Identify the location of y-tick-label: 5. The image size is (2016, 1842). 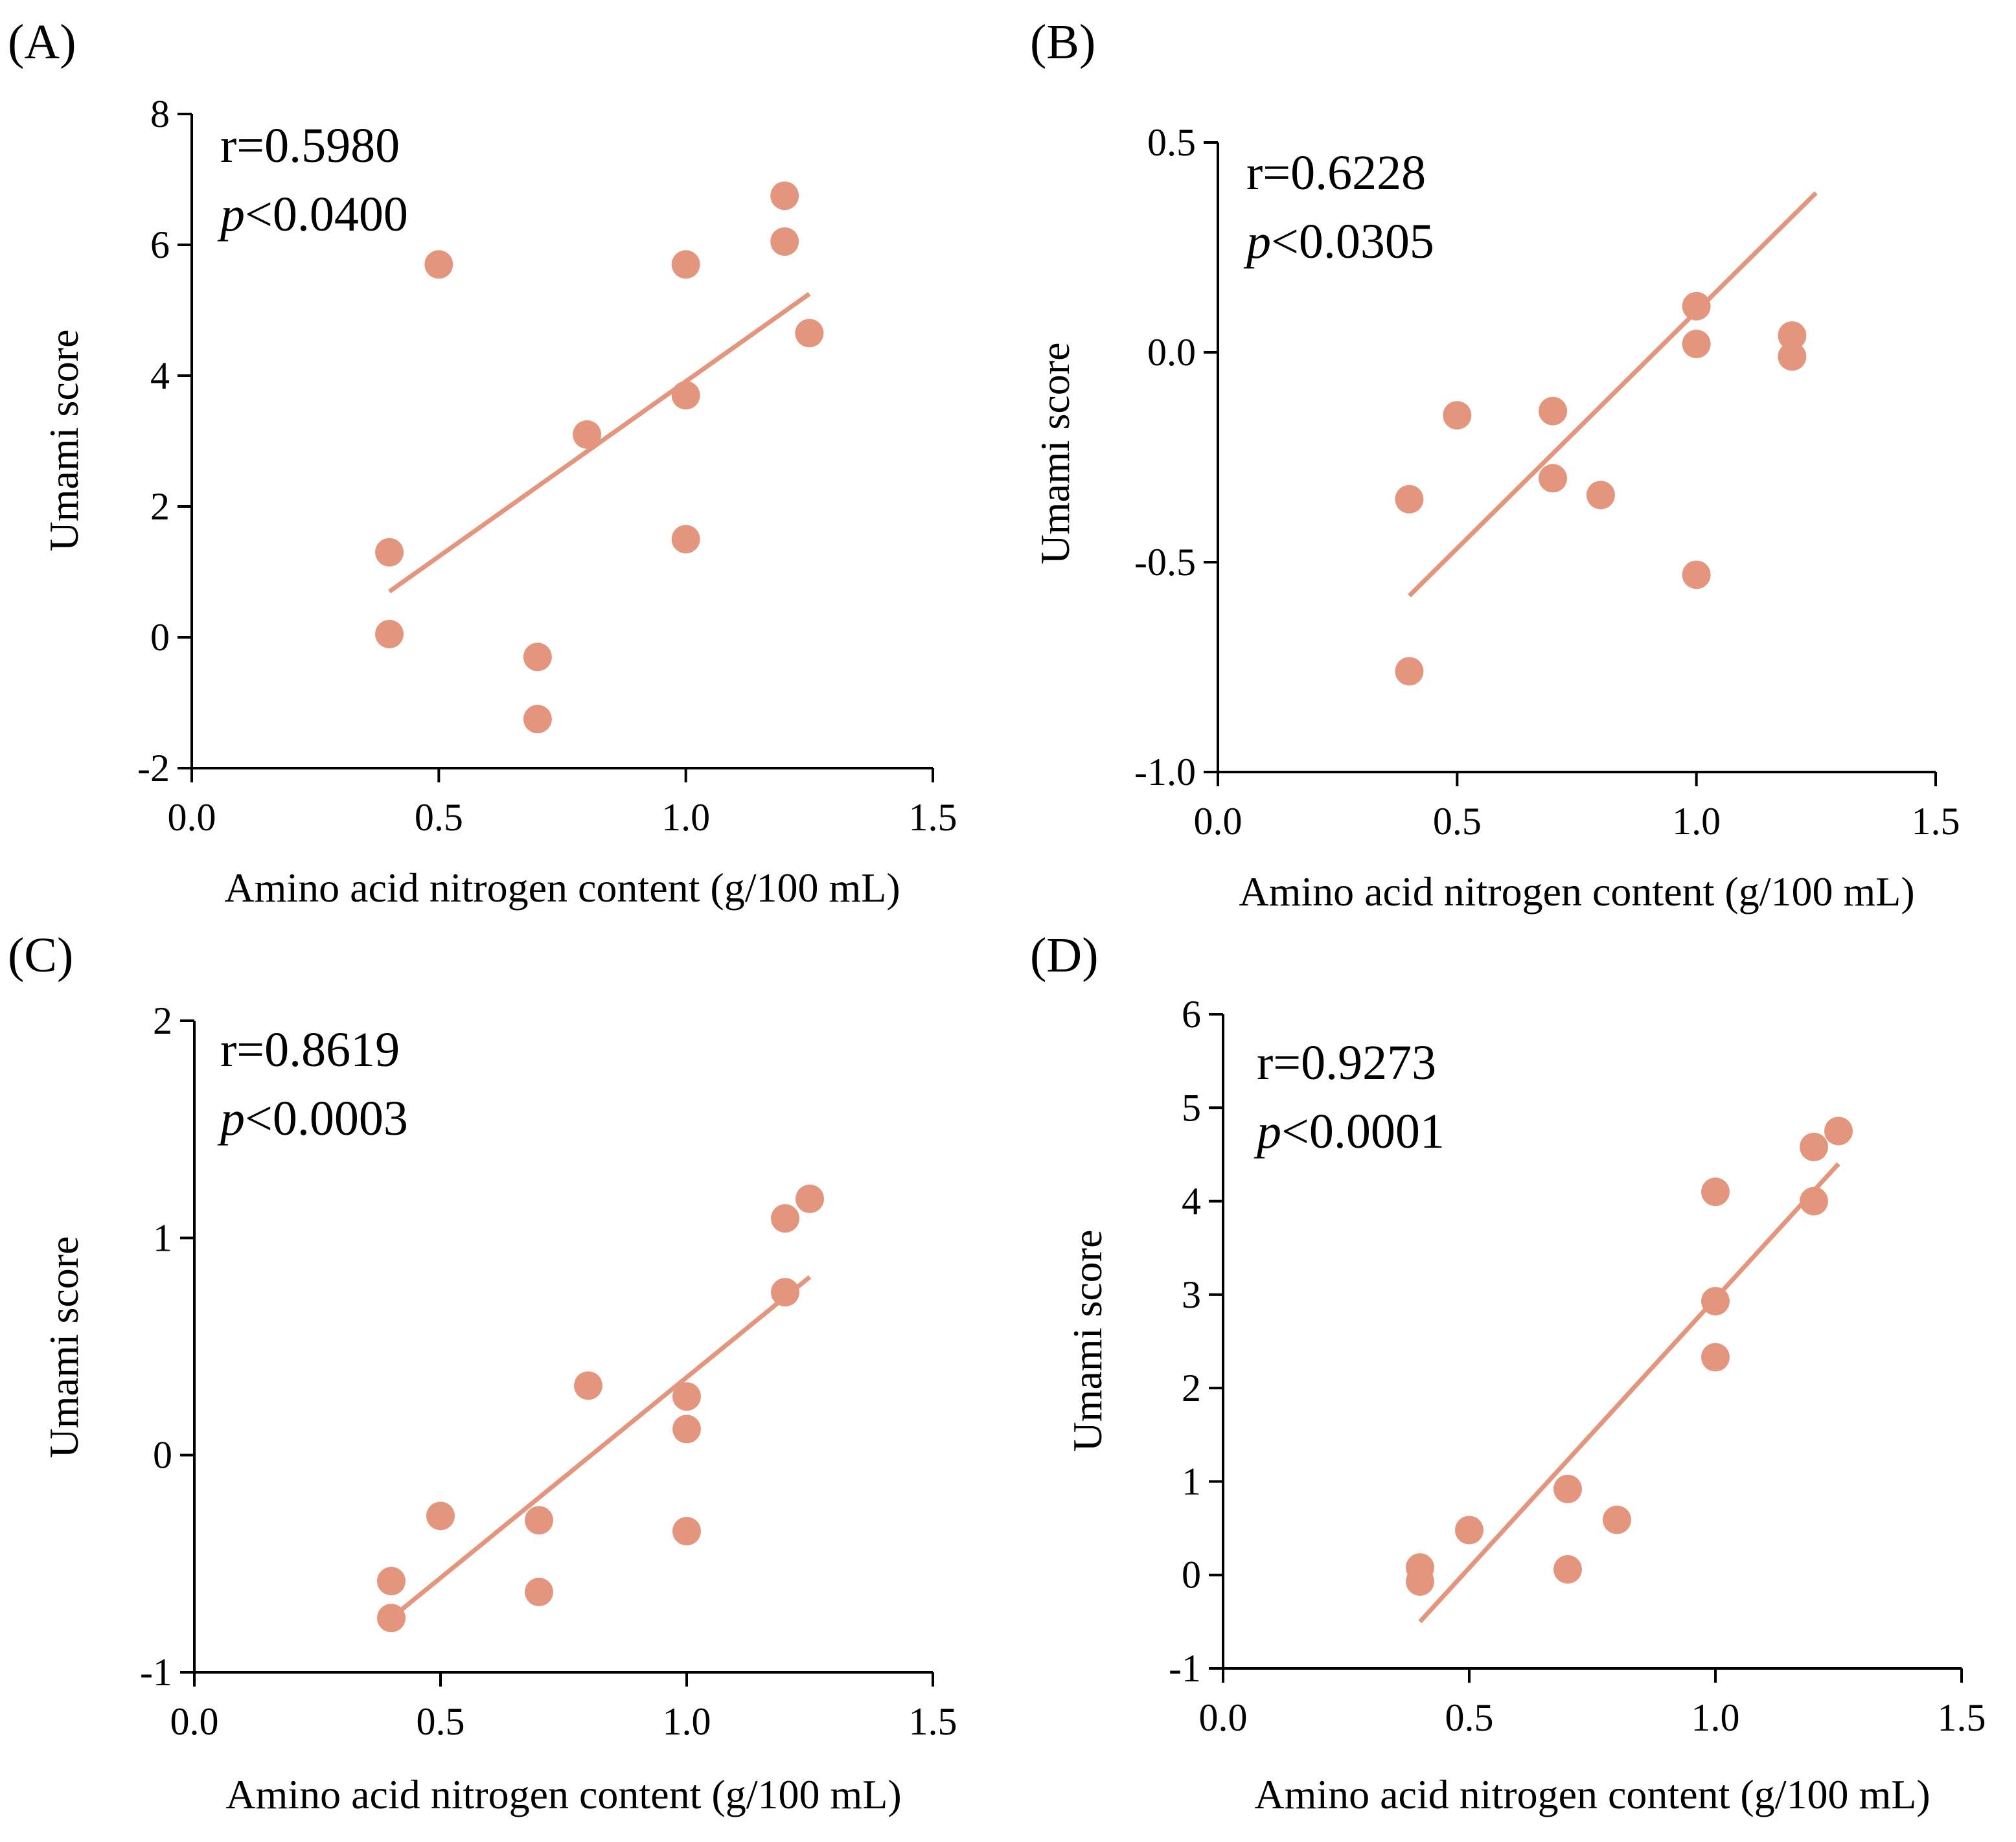
(1191, 1107).